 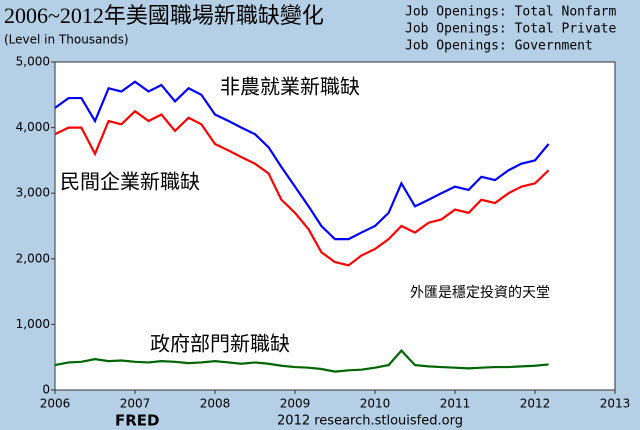 What do you see at coordinates (55, 404) in the screenshot?
I see `x-tick-label: 2006` at bounding box center [55, 404].